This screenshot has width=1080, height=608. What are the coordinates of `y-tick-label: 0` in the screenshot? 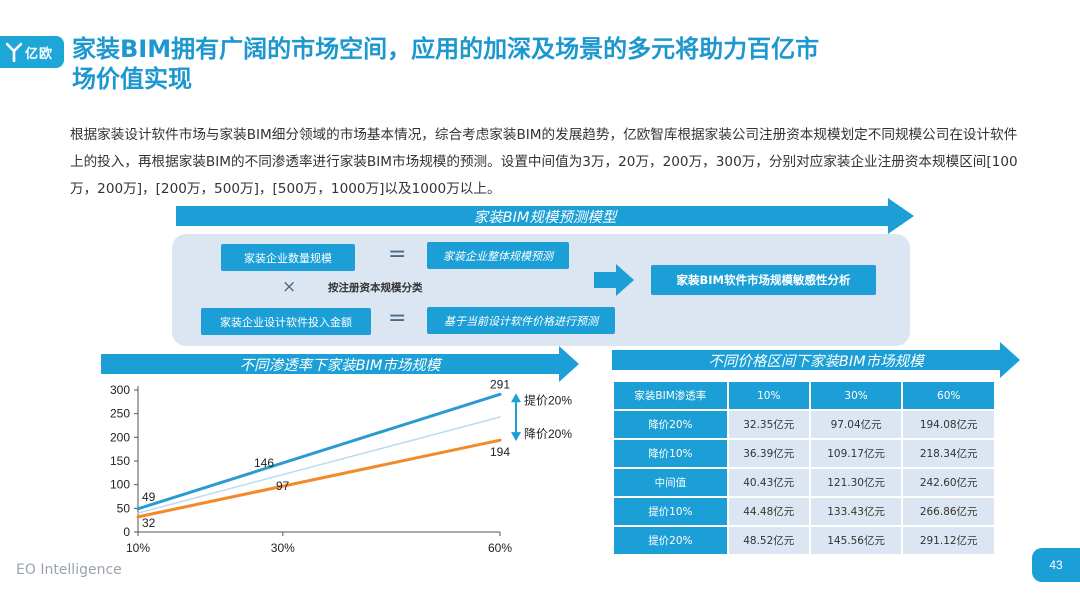 It's located at (126, 532).